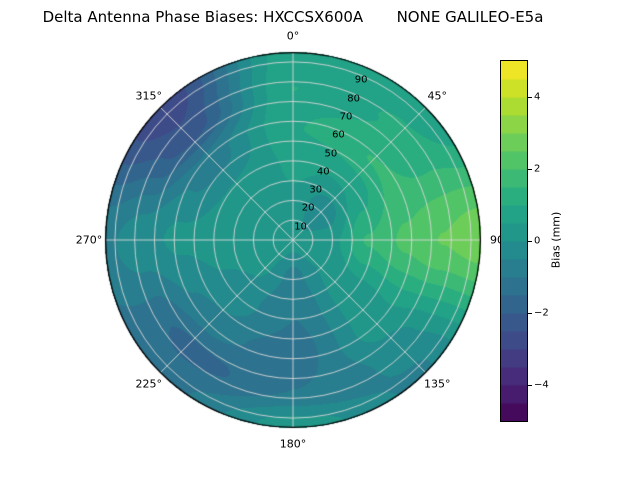 This screenshot has height=480, width=640. I want to click on angular-tick-label-225: 225°, so click(149, 384).